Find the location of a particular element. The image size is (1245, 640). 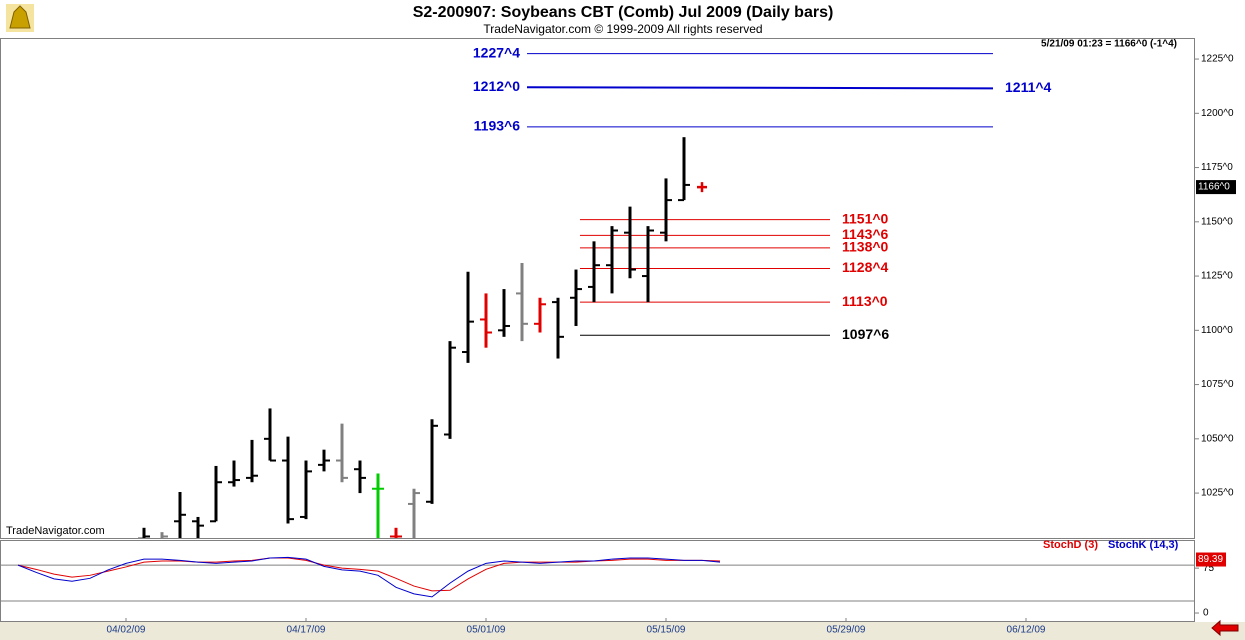

legend-entry: StochK (14,3) is located at coordinates (1143, 545).